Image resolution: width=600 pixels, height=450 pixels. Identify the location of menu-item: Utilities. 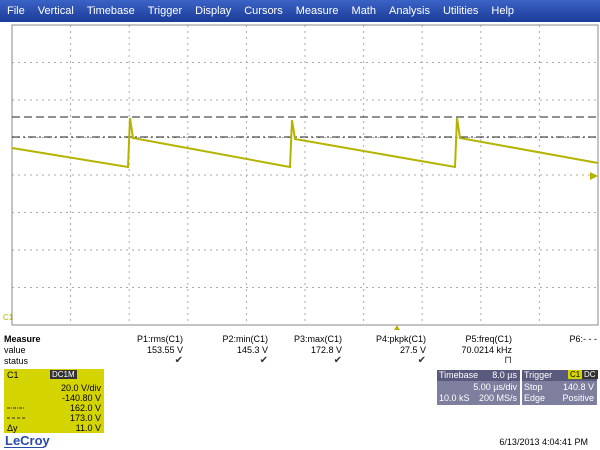
(460, 11).